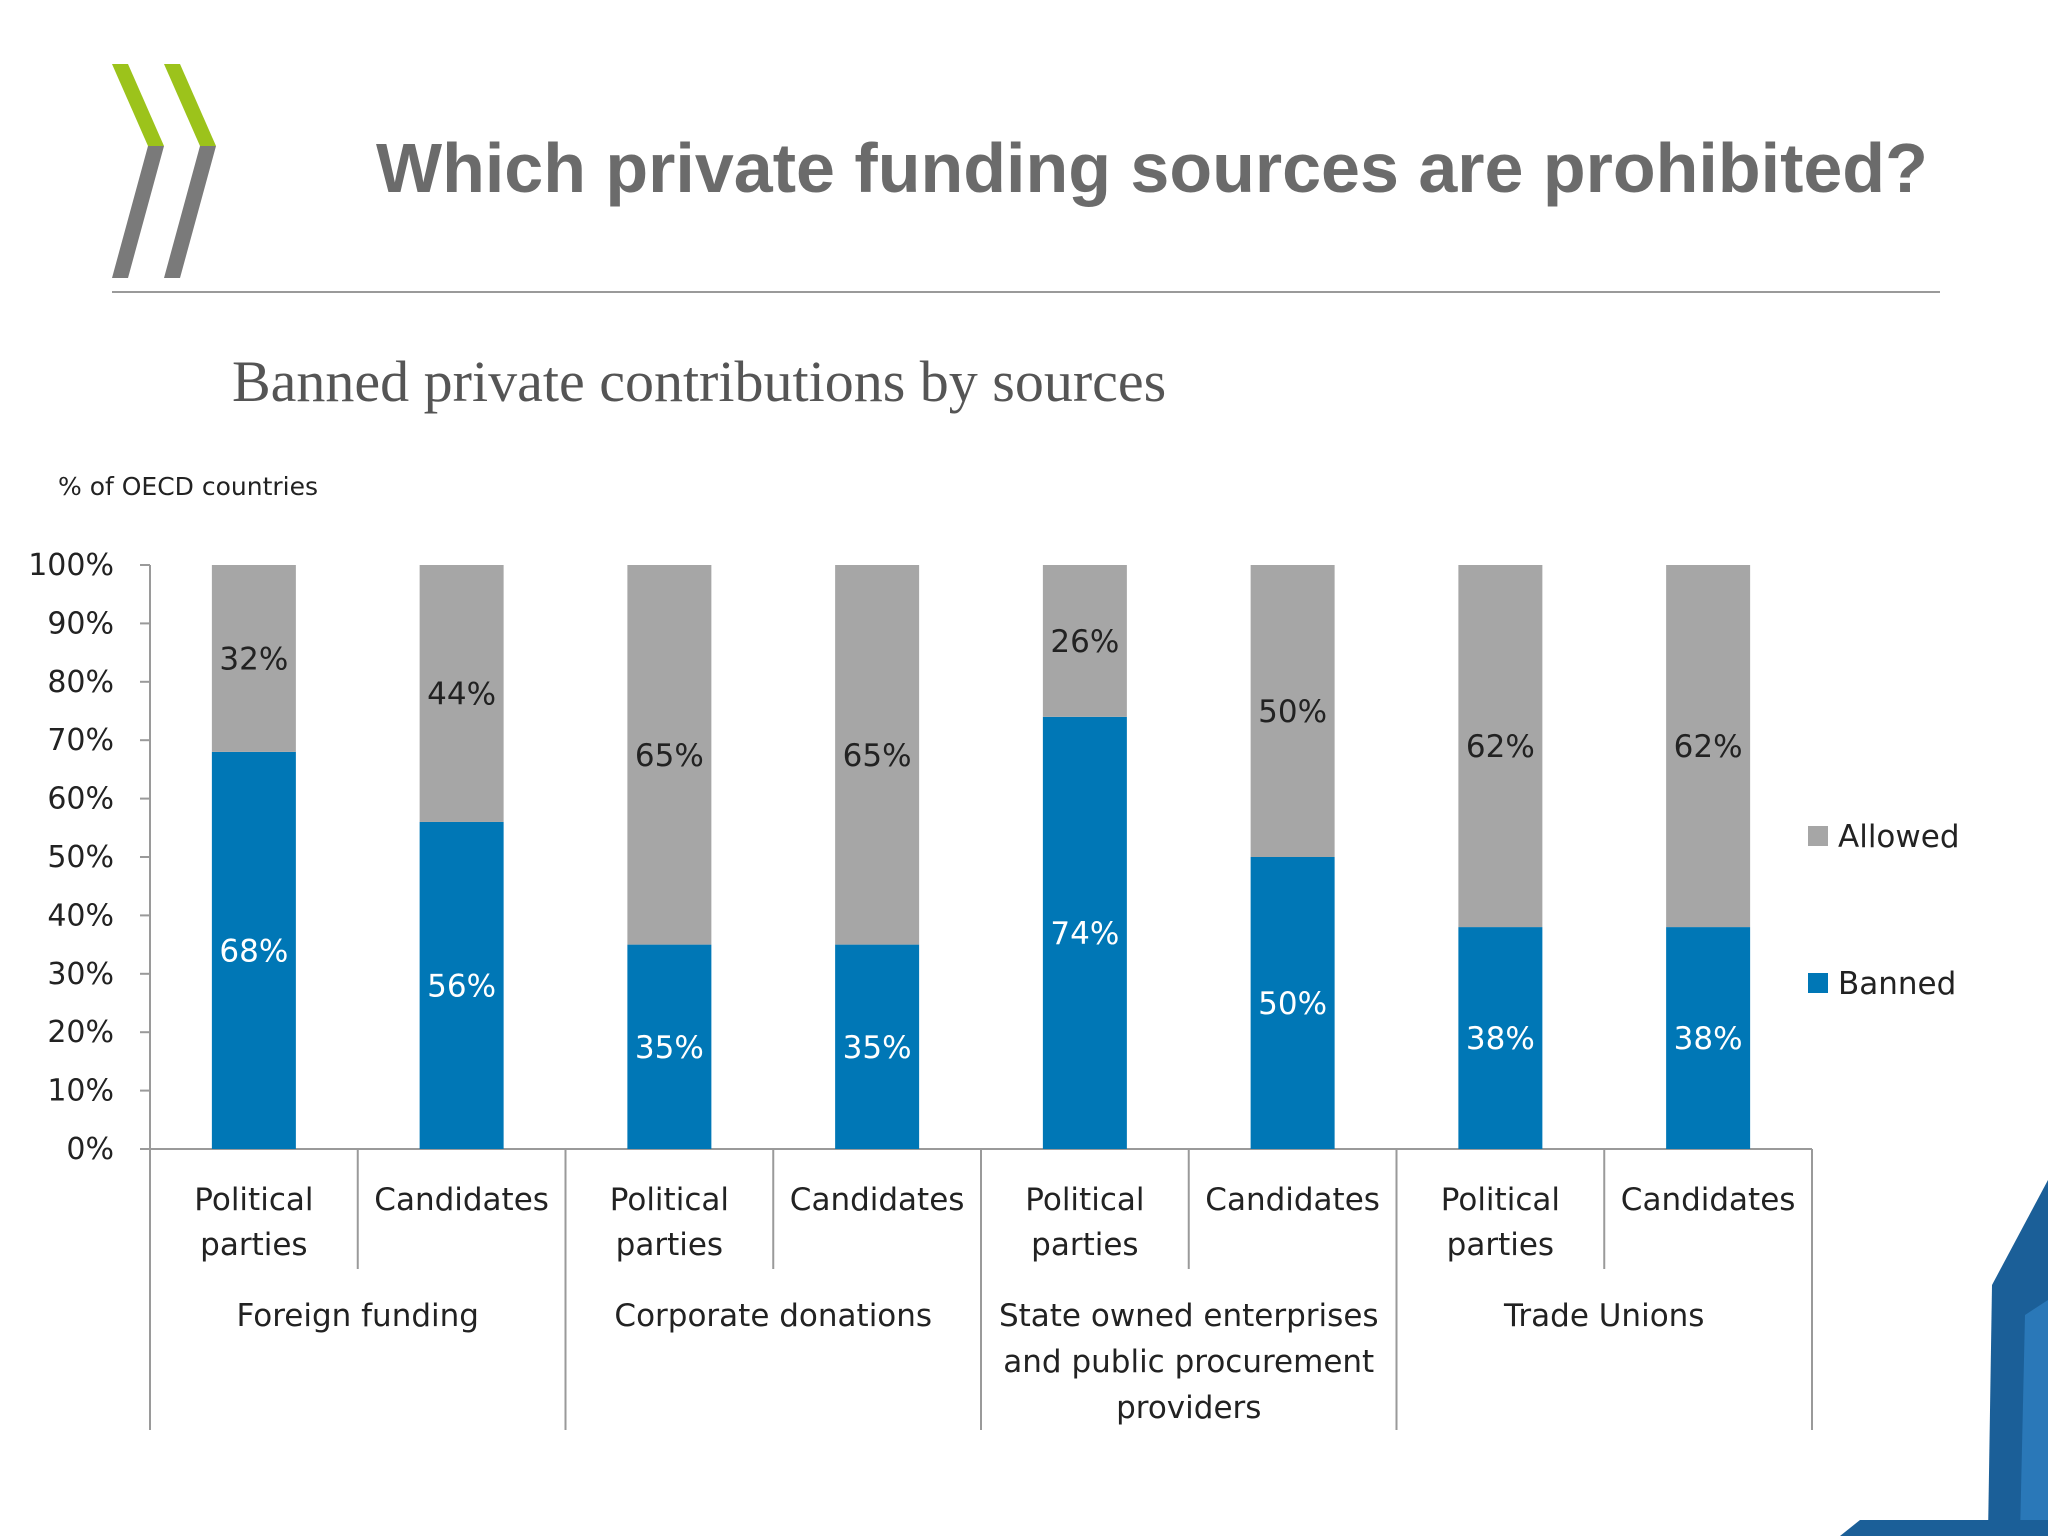 Image resolution: width=2048 pixels, height=1536 pixels. What do you see at coordinates (80, 1091) in the screenshot?
I see `y-tick-label: 10%` at bounding box center [80, 1091].